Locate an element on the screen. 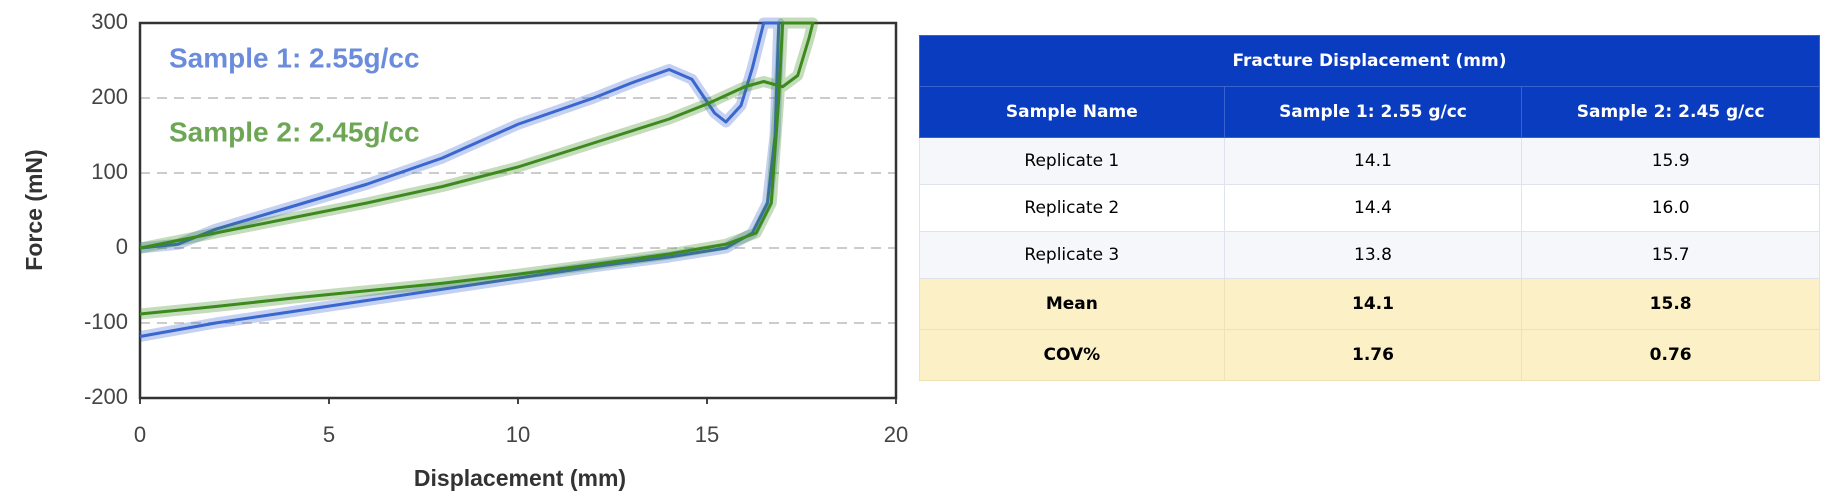  series-label: Sample 2: 2.45g/cc is located at coordinates (294, 131).